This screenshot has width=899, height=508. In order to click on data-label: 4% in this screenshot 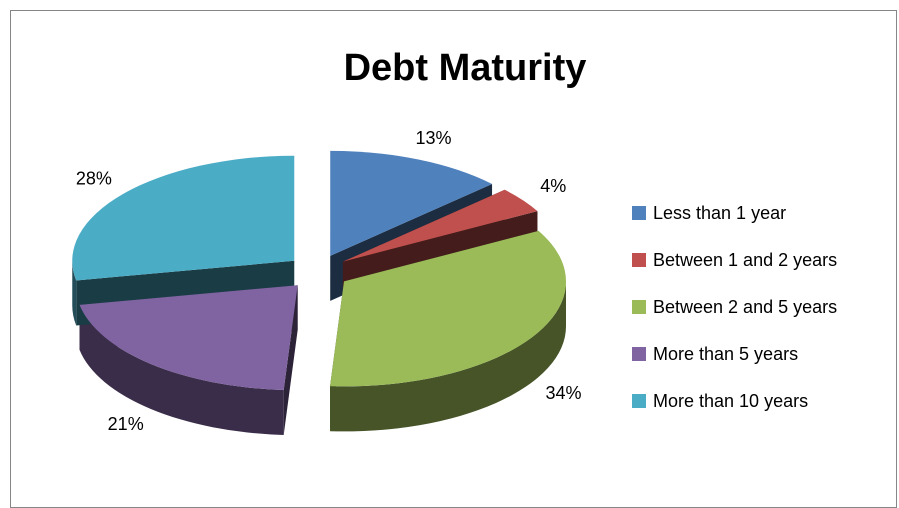, I will do `click(553, 186)`.